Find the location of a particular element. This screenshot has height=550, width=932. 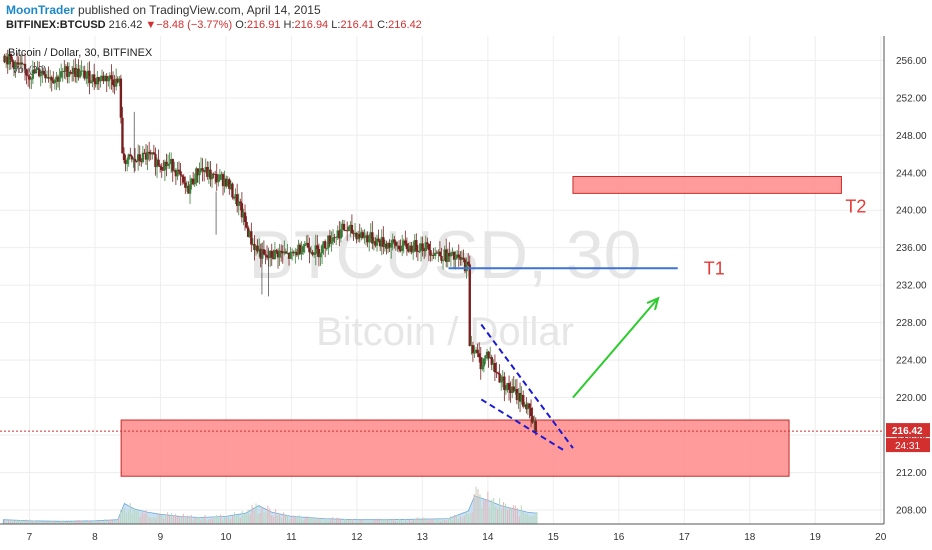

open-label: O: is located at coordinates (241, 25).